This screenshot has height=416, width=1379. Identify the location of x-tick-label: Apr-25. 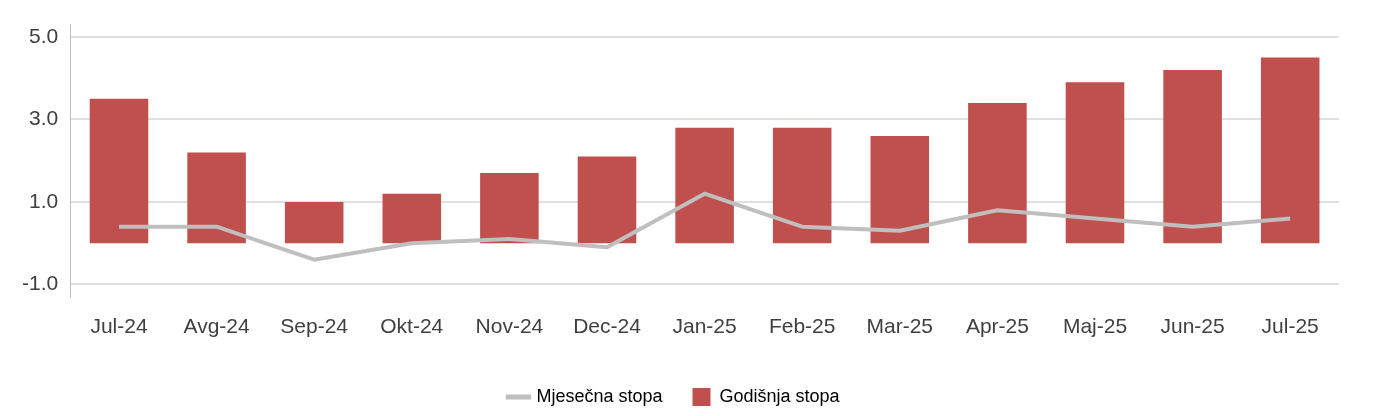
(997, 326).